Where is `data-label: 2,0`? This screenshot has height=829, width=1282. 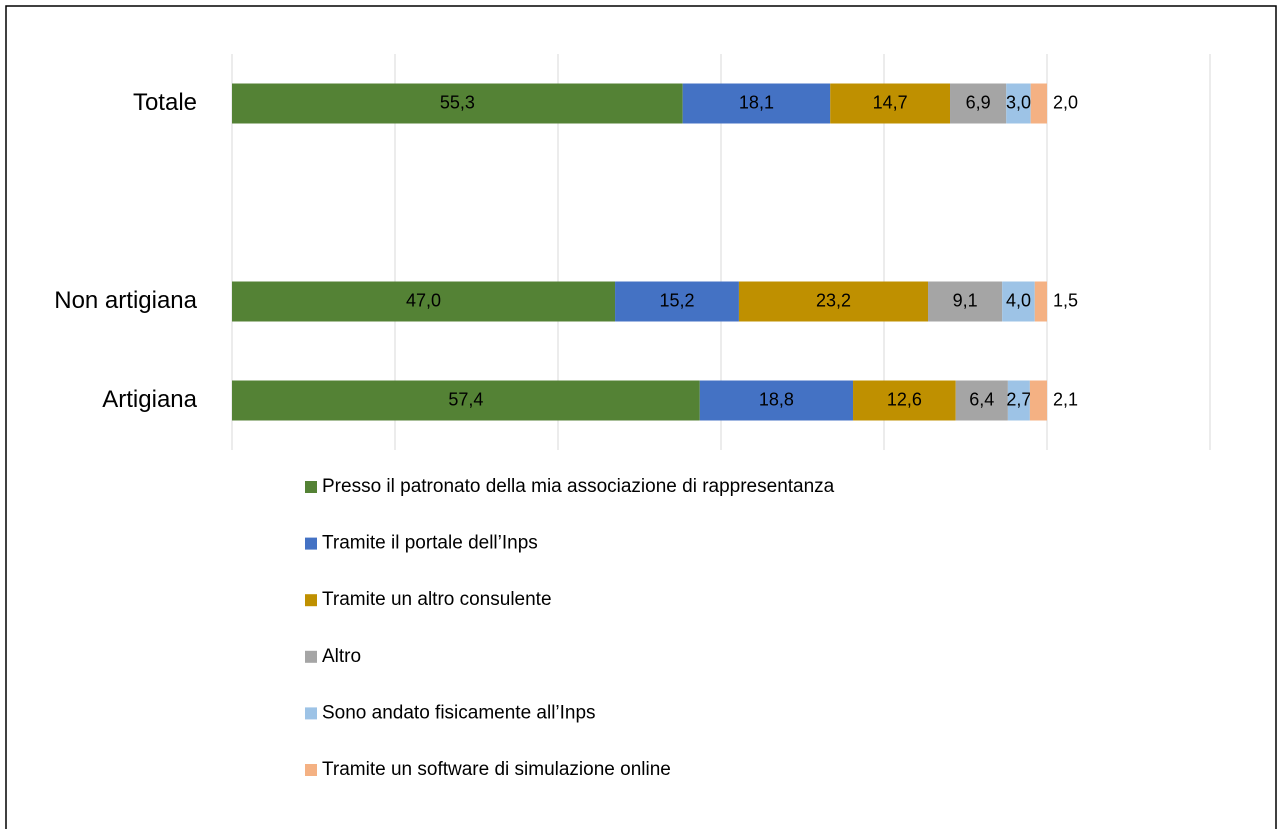
data-label: 2,0 is located at coordinates (1065, 102).